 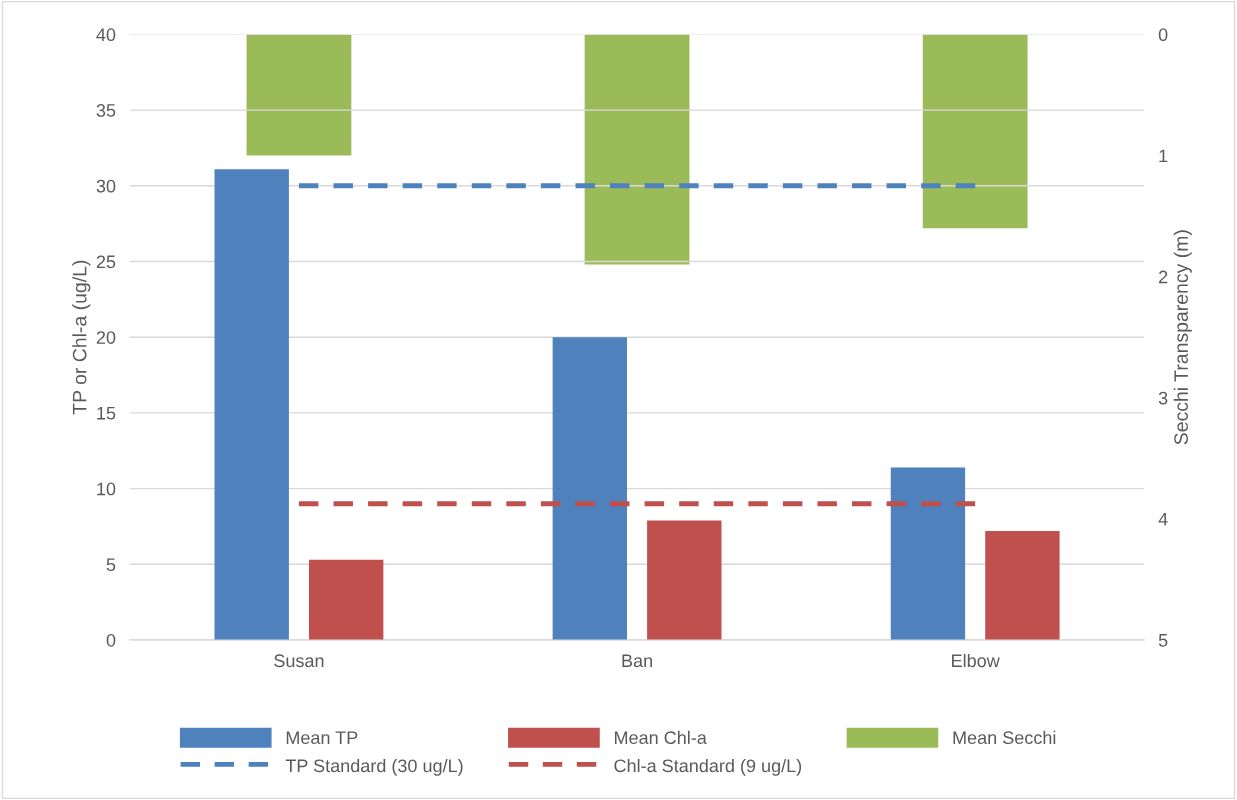 What do you see at coordinates (106, 35) in the screenshot?
I see `y-tick-label: 40` at bounding box center [106, 35].